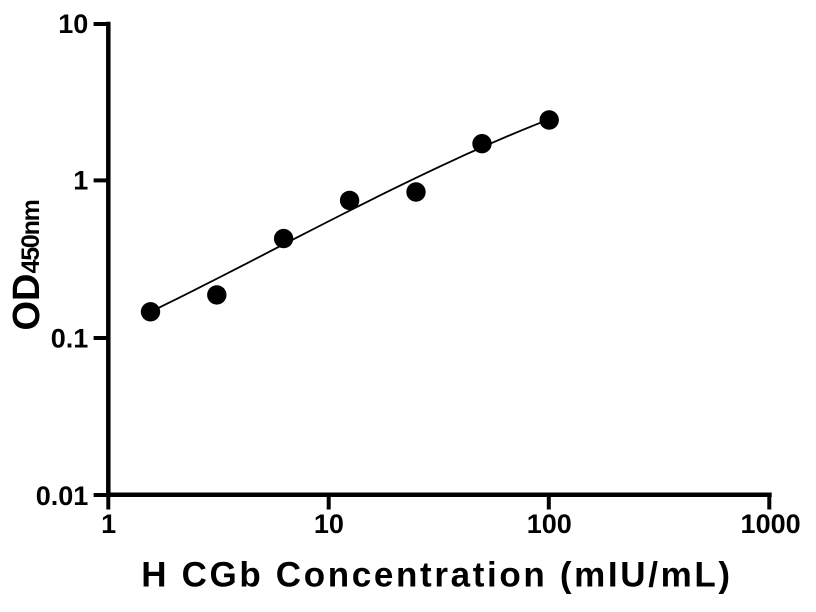 Image resolution: width=816 pixels, height=612 pixels. What do you see at coordinates (70, 338) in the screenshot?
I see `svg-text: 0.1` at bounding box center [70, 338].